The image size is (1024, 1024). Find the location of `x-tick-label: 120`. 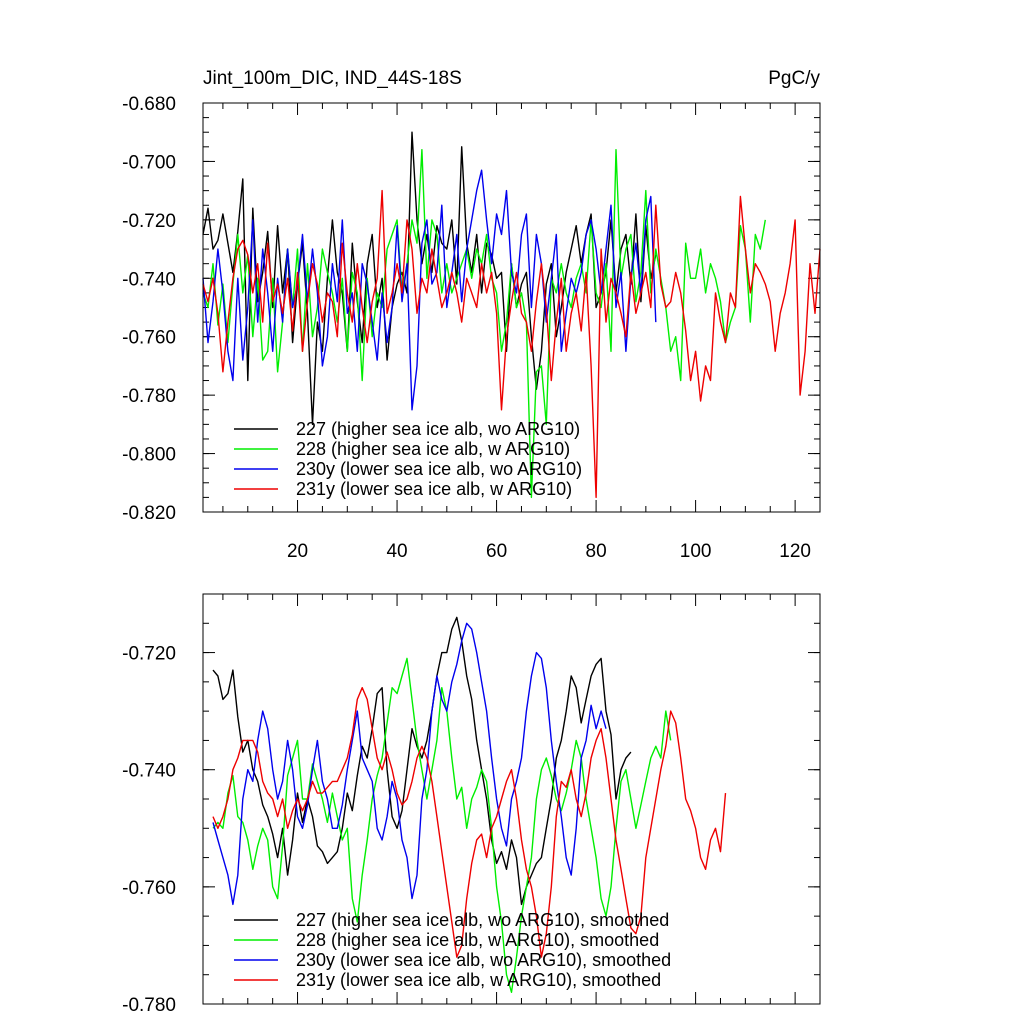

x-tick-label: 120 is located at coordinates (795, 551).